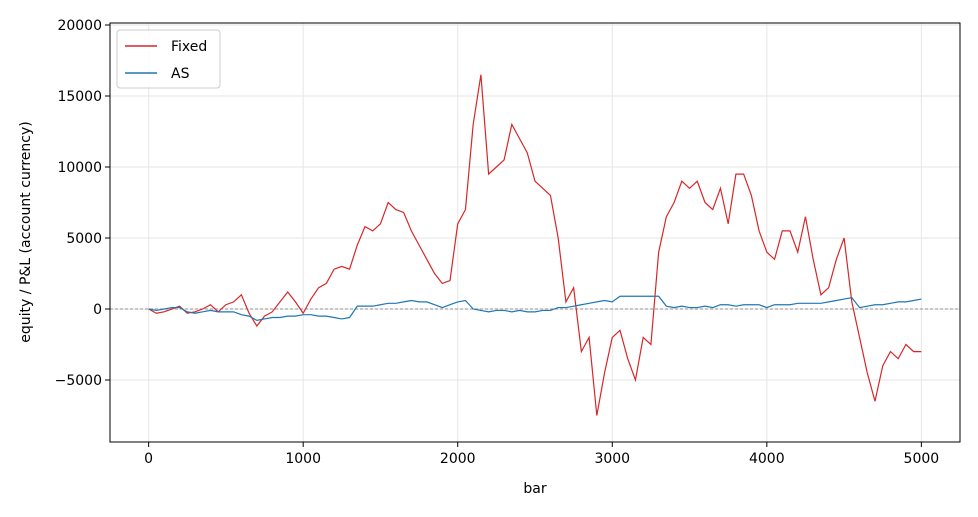 The height and width of the screenshot is (517, 978). Describe the element at coordinates (922, 459) in the screenshot. I see `x-tick-label: 5000` at that location.